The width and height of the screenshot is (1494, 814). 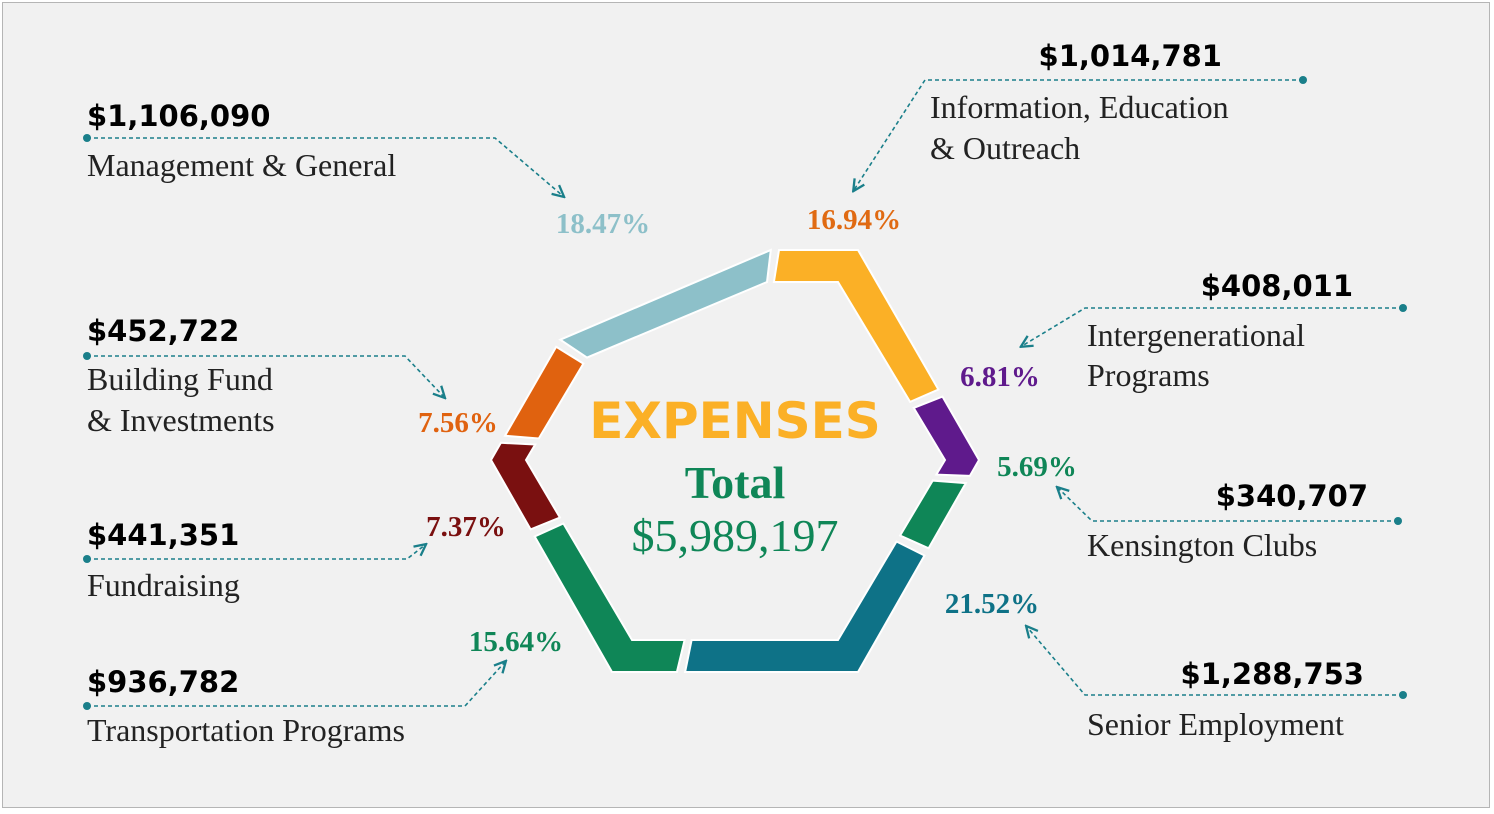 What do you see at coordinates (1277, 286) in the screenshot?
I see `amount-label-3: $408,011` at bounding box center [1277, 286].